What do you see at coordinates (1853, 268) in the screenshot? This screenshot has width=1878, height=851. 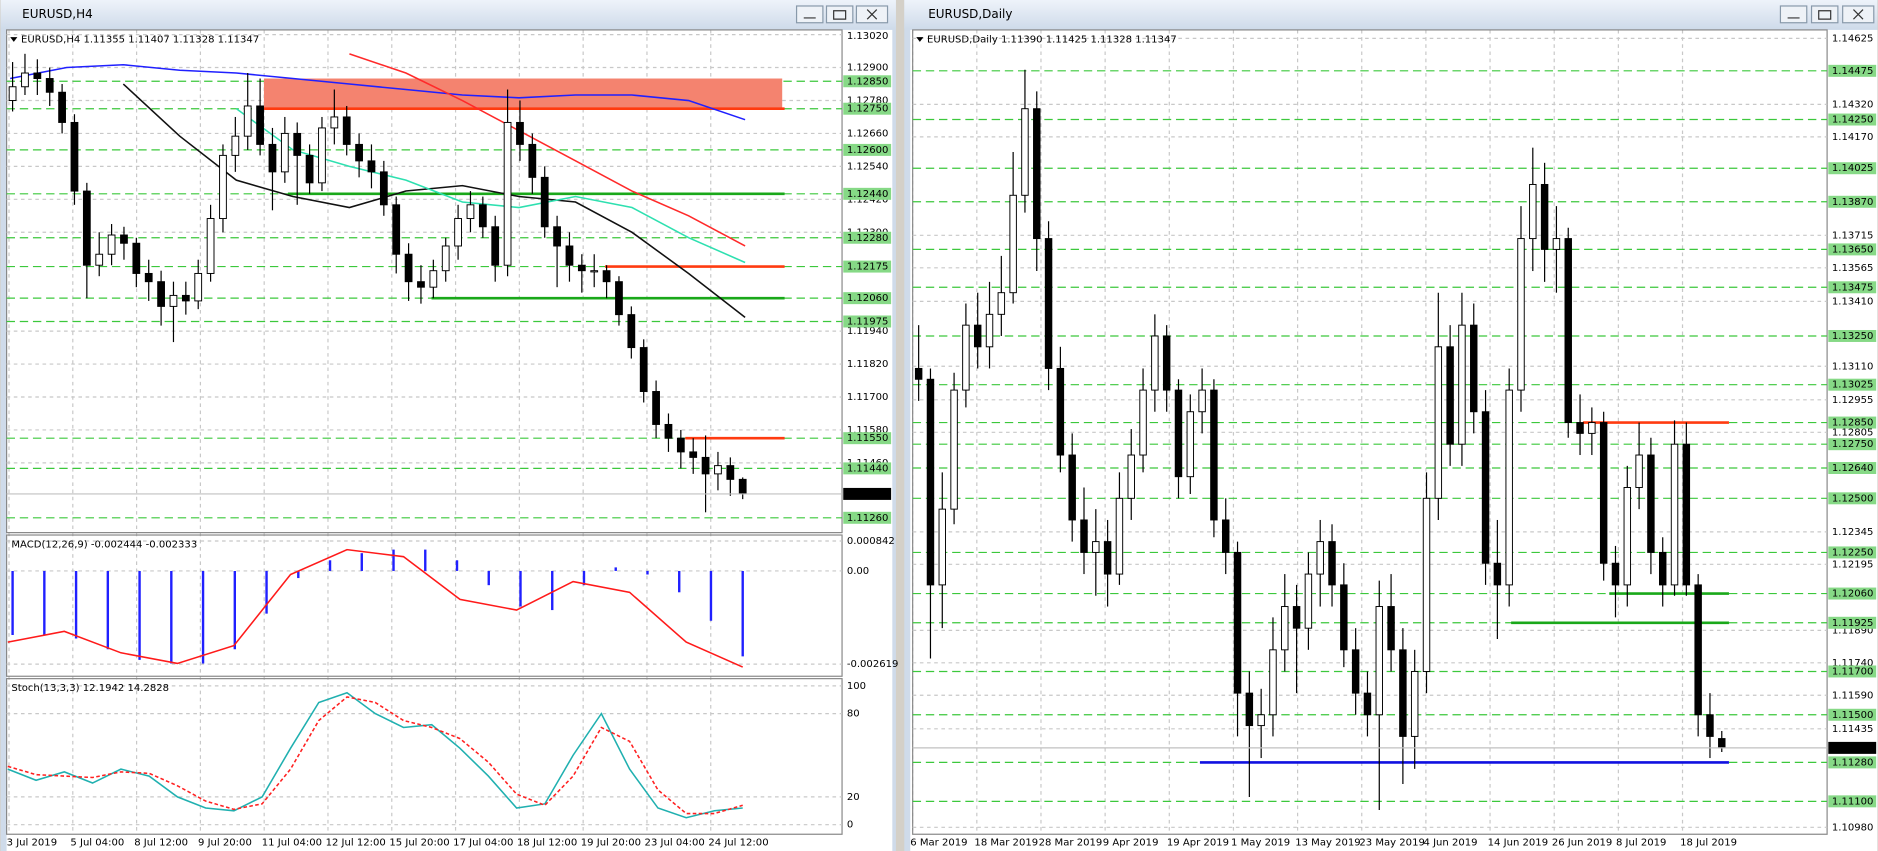 I see `y-tick-label: 1.13565` at bounding box center [1853, 268].